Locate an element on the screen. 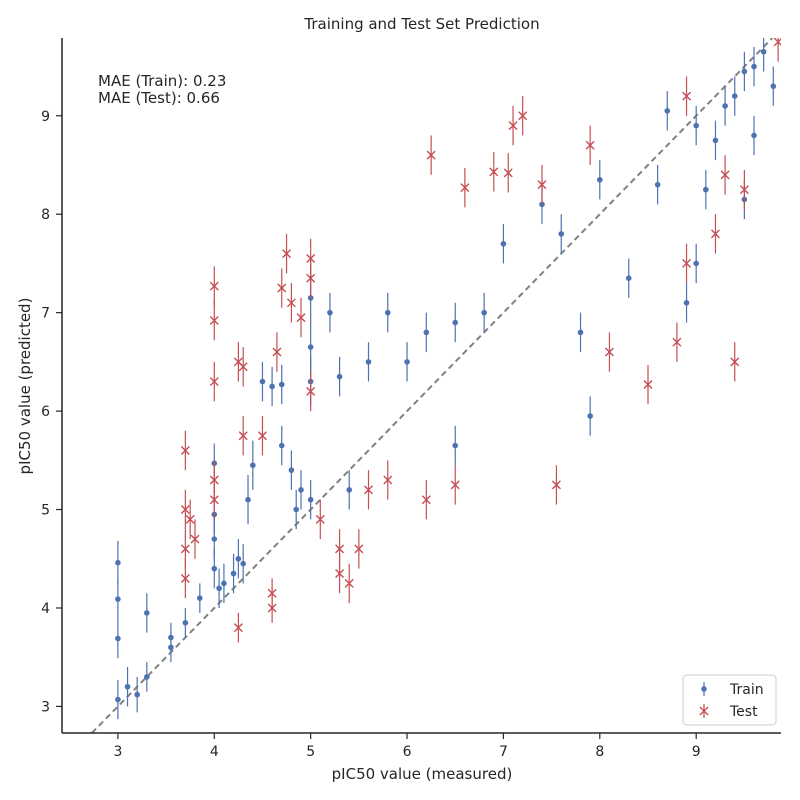 The height and width of the screenshot is (800, 800). mae-train-annotation: MAE (Train): 0.23 is located at coordinates (162, 81).